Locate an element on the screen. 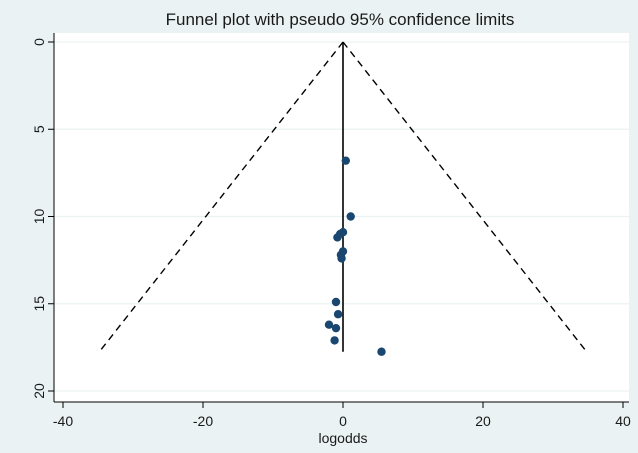 The width and height of the screenshot is (638, 453). y-tick-label: 15 is located at coordinates (39, 304).